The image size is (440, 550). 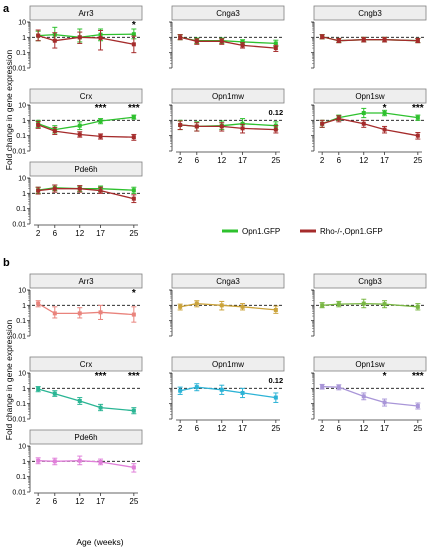 I want to click on x-axis-title: Age (weeks), so click(x=99, y=542).